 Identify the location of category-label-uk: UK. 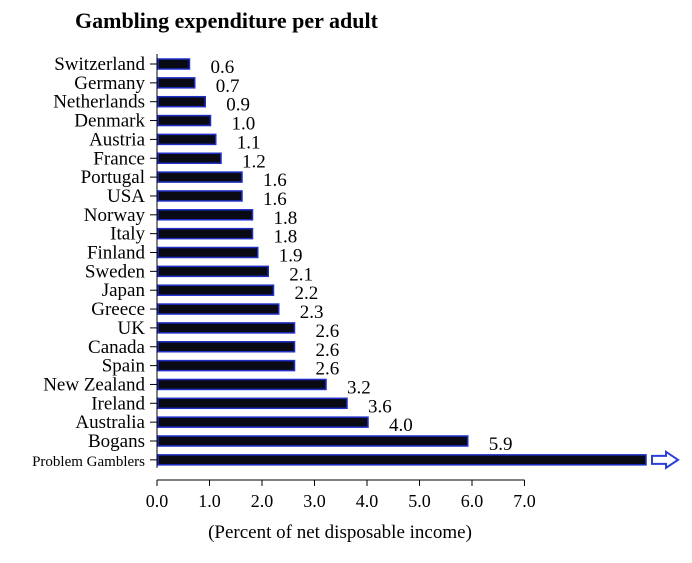
(132, 328).